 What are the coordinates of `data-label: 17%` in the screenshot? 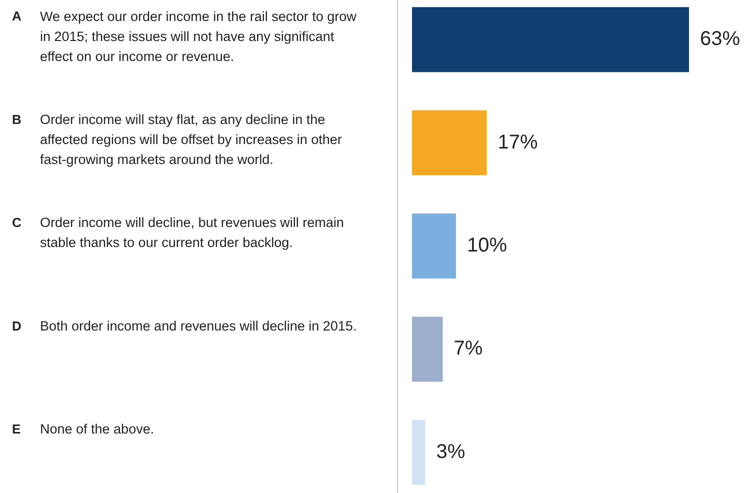 It's located at (518, 142).